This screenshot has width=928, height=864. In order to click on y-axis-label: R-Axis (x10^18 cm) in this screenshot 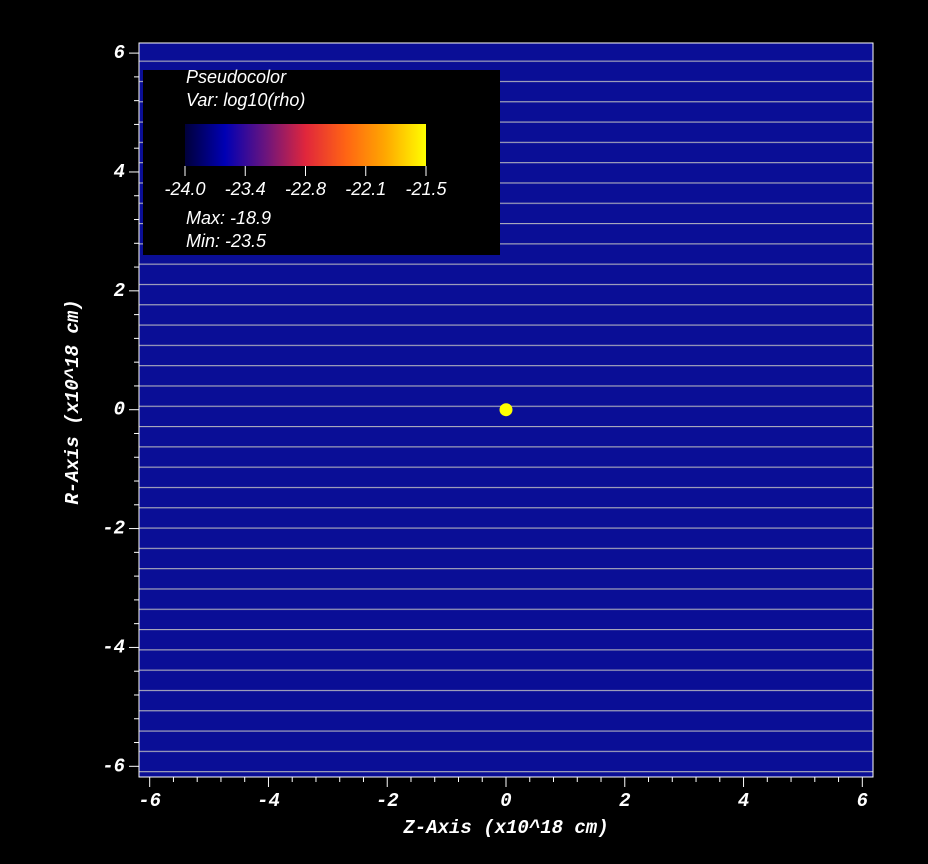, I will do `click(73, 401)`.